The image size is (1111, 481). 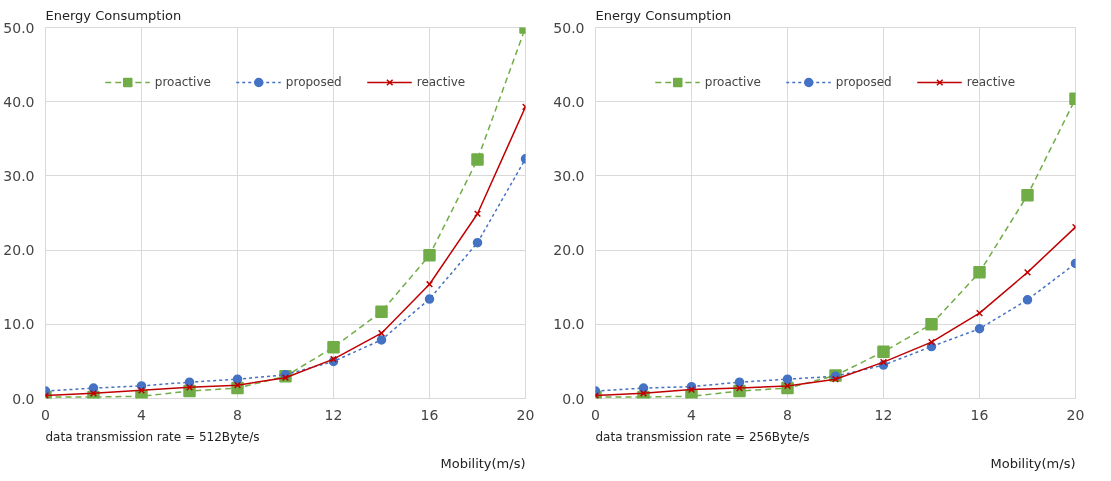 I want to click on legend-label: proactive, so click(x=732, y=82).